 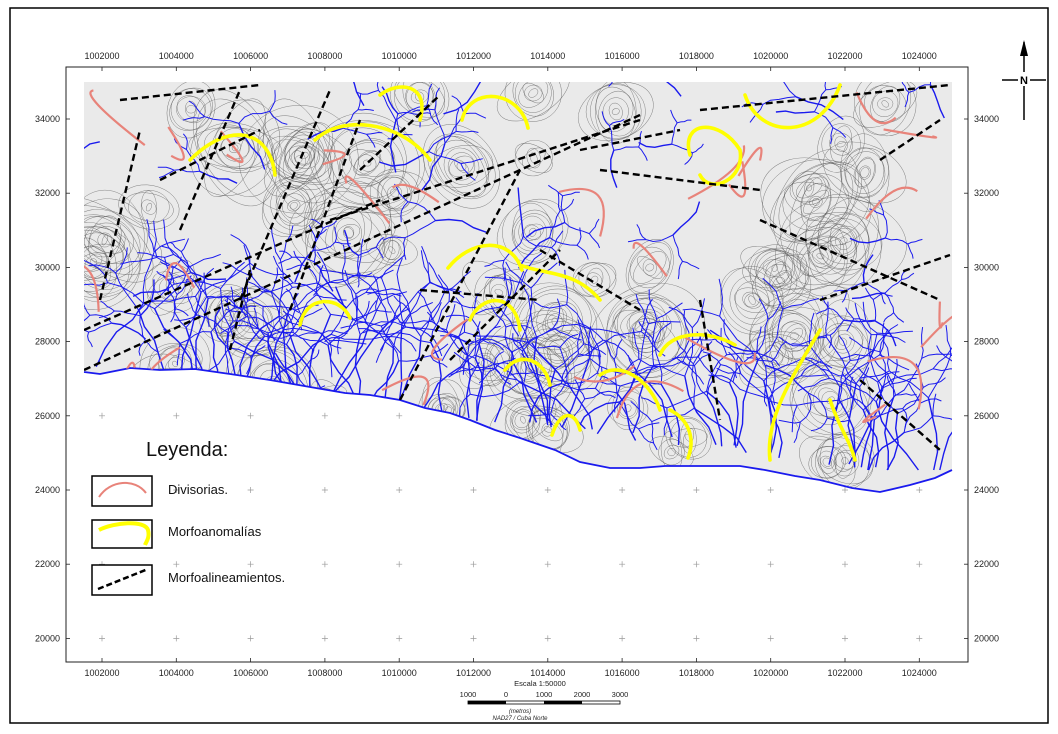 I want to click on y-tick-labels-right: 34000 32000 30000 28000 26000 24000 22000 20000, so click(x=981, y=378).